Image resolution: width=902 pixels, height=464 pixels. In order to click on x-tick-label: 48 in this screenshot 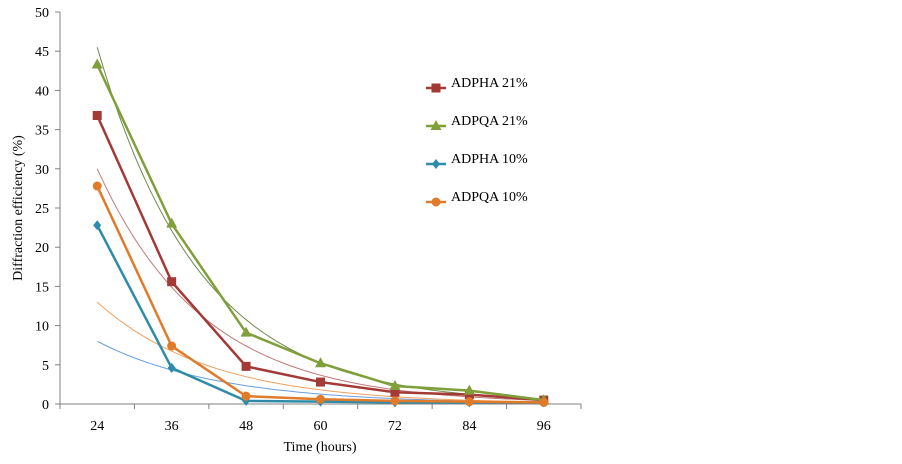, I will do `click(246, 426)`.